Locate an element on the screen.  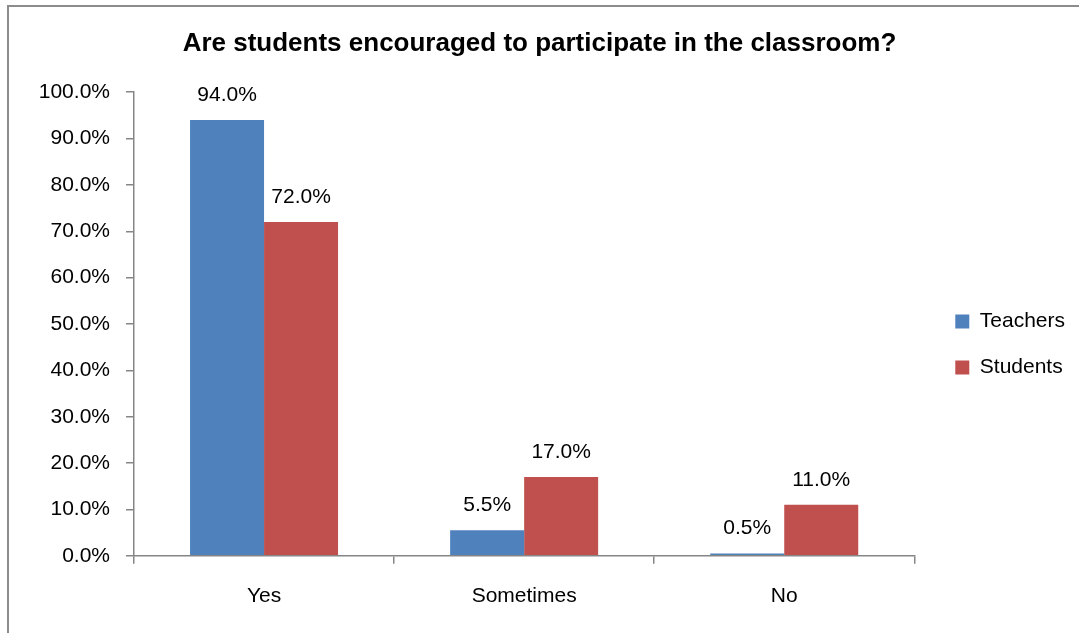
y-tick-label: 50.0% is located at coordinates (80, 322).